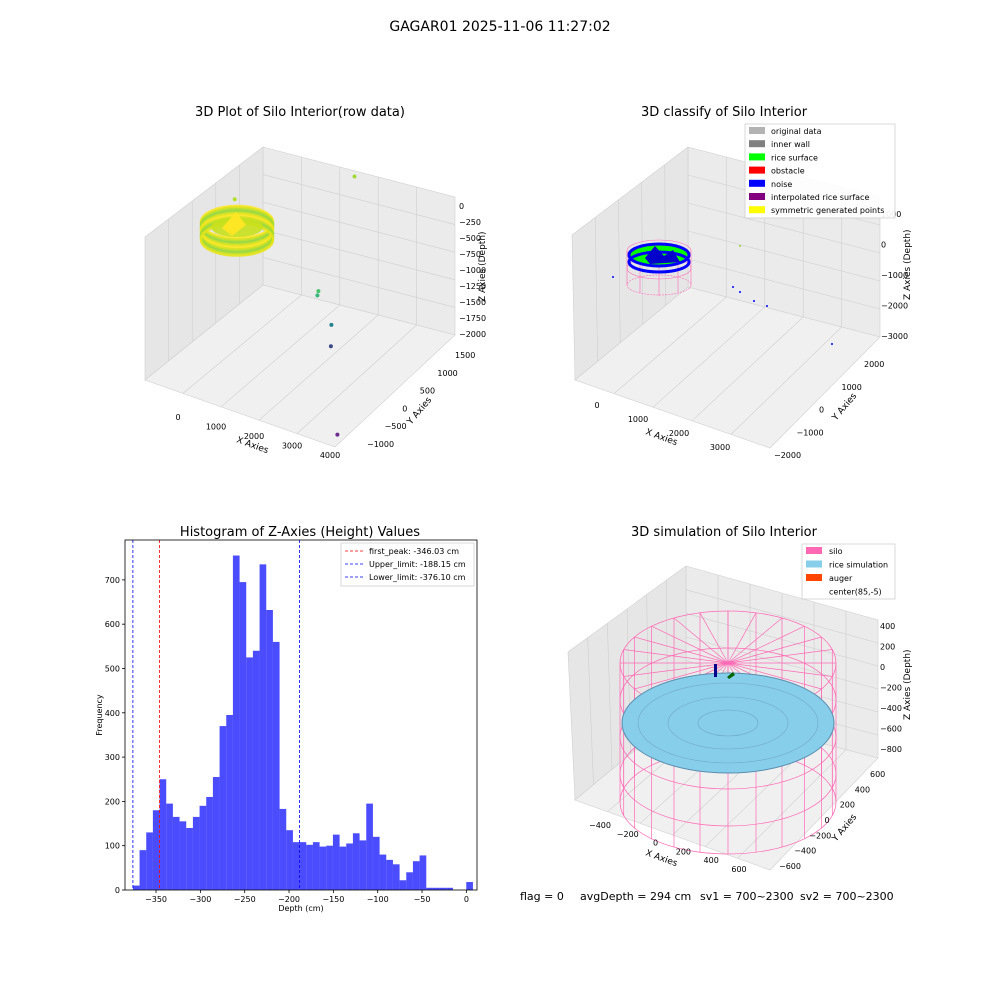  I want to click on histogram-y-tick: 300, so click(112, 757).